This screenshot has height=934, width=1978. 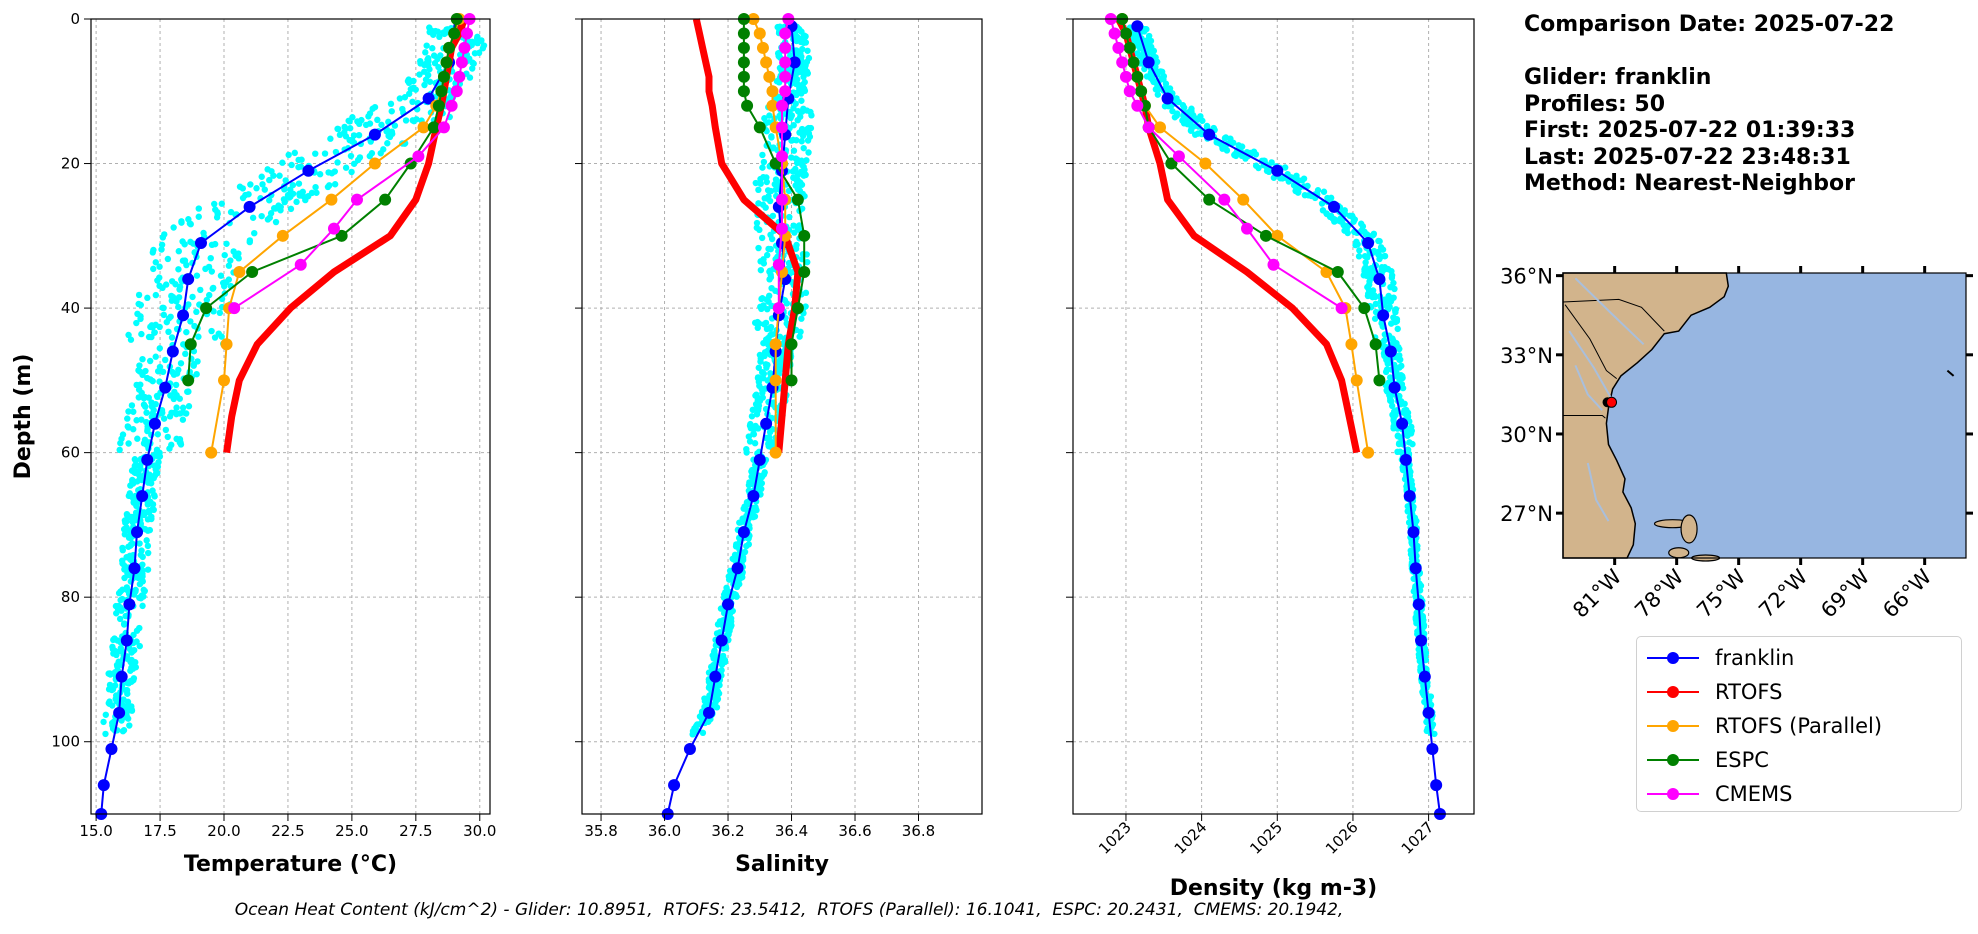 I want to click on legend-swatch-espc, so click(x=1673, y=760).